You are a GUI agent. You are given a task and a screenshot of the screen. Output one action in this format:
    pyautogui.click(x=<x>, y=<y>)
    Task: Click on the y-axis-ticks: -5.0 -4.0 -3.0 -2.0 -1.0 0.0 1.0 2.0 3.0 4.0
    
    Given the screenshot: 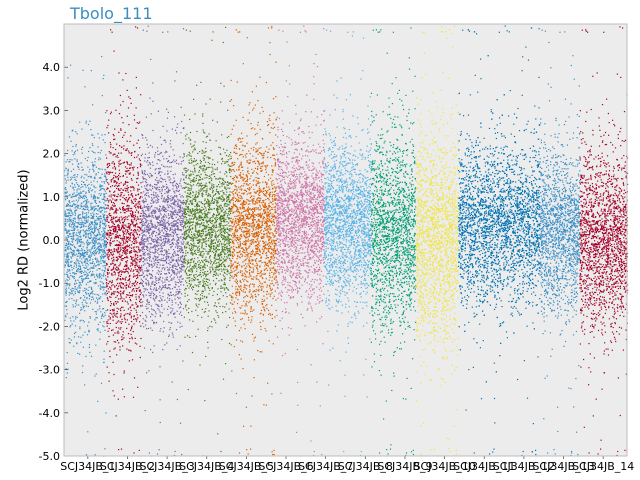 What is the action you would take?
    pyautogui.click(x=53, y=262)
    